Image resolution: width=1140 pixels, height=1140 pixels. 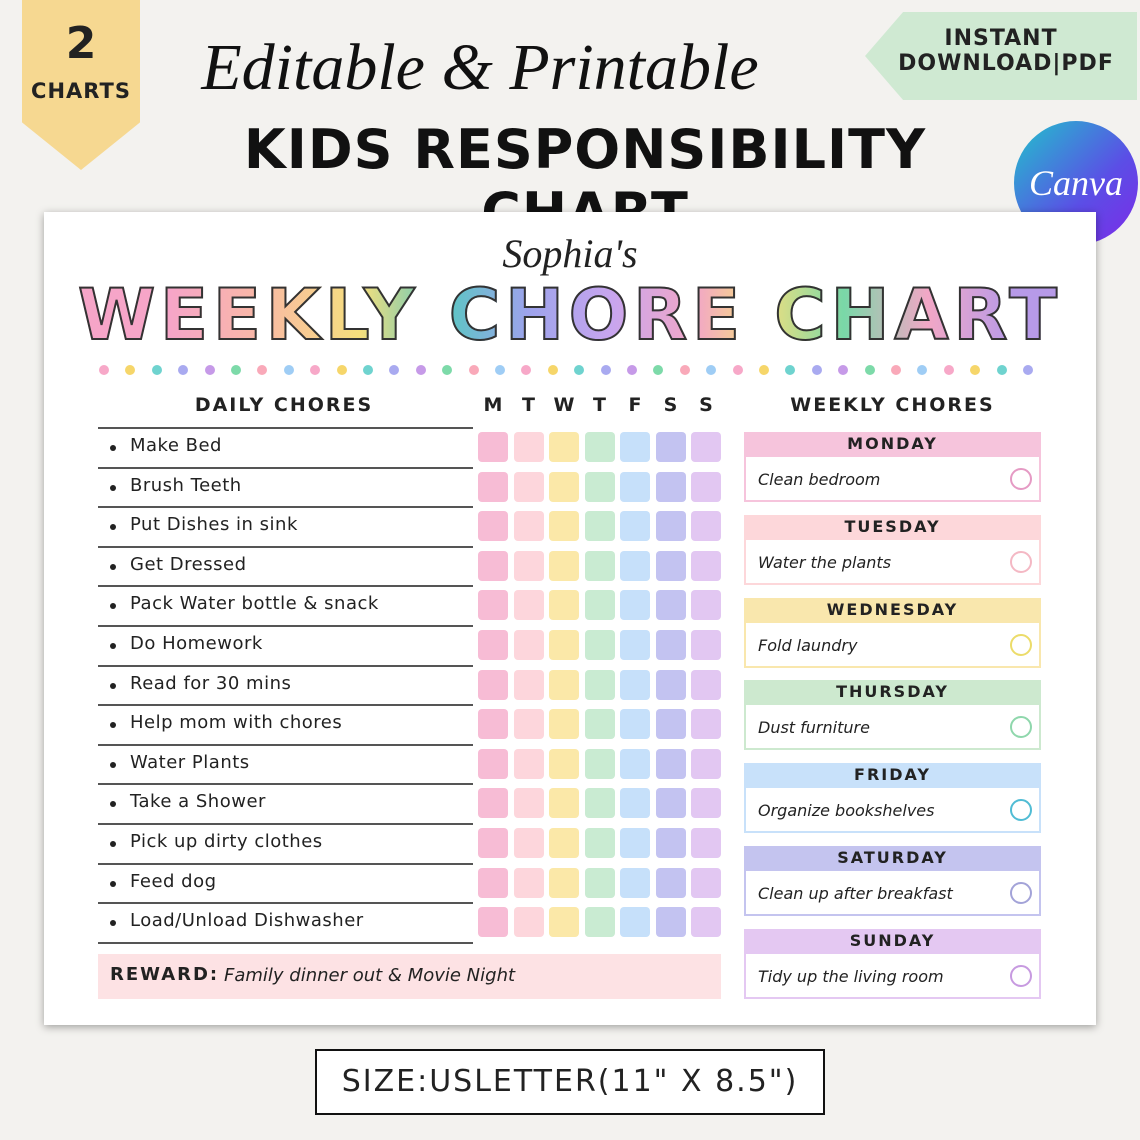 What do you see at coordinates (214, 525) in the screenshot?
I see `chore-text: Put Dishes in sink` at bounding box center [214, 525].